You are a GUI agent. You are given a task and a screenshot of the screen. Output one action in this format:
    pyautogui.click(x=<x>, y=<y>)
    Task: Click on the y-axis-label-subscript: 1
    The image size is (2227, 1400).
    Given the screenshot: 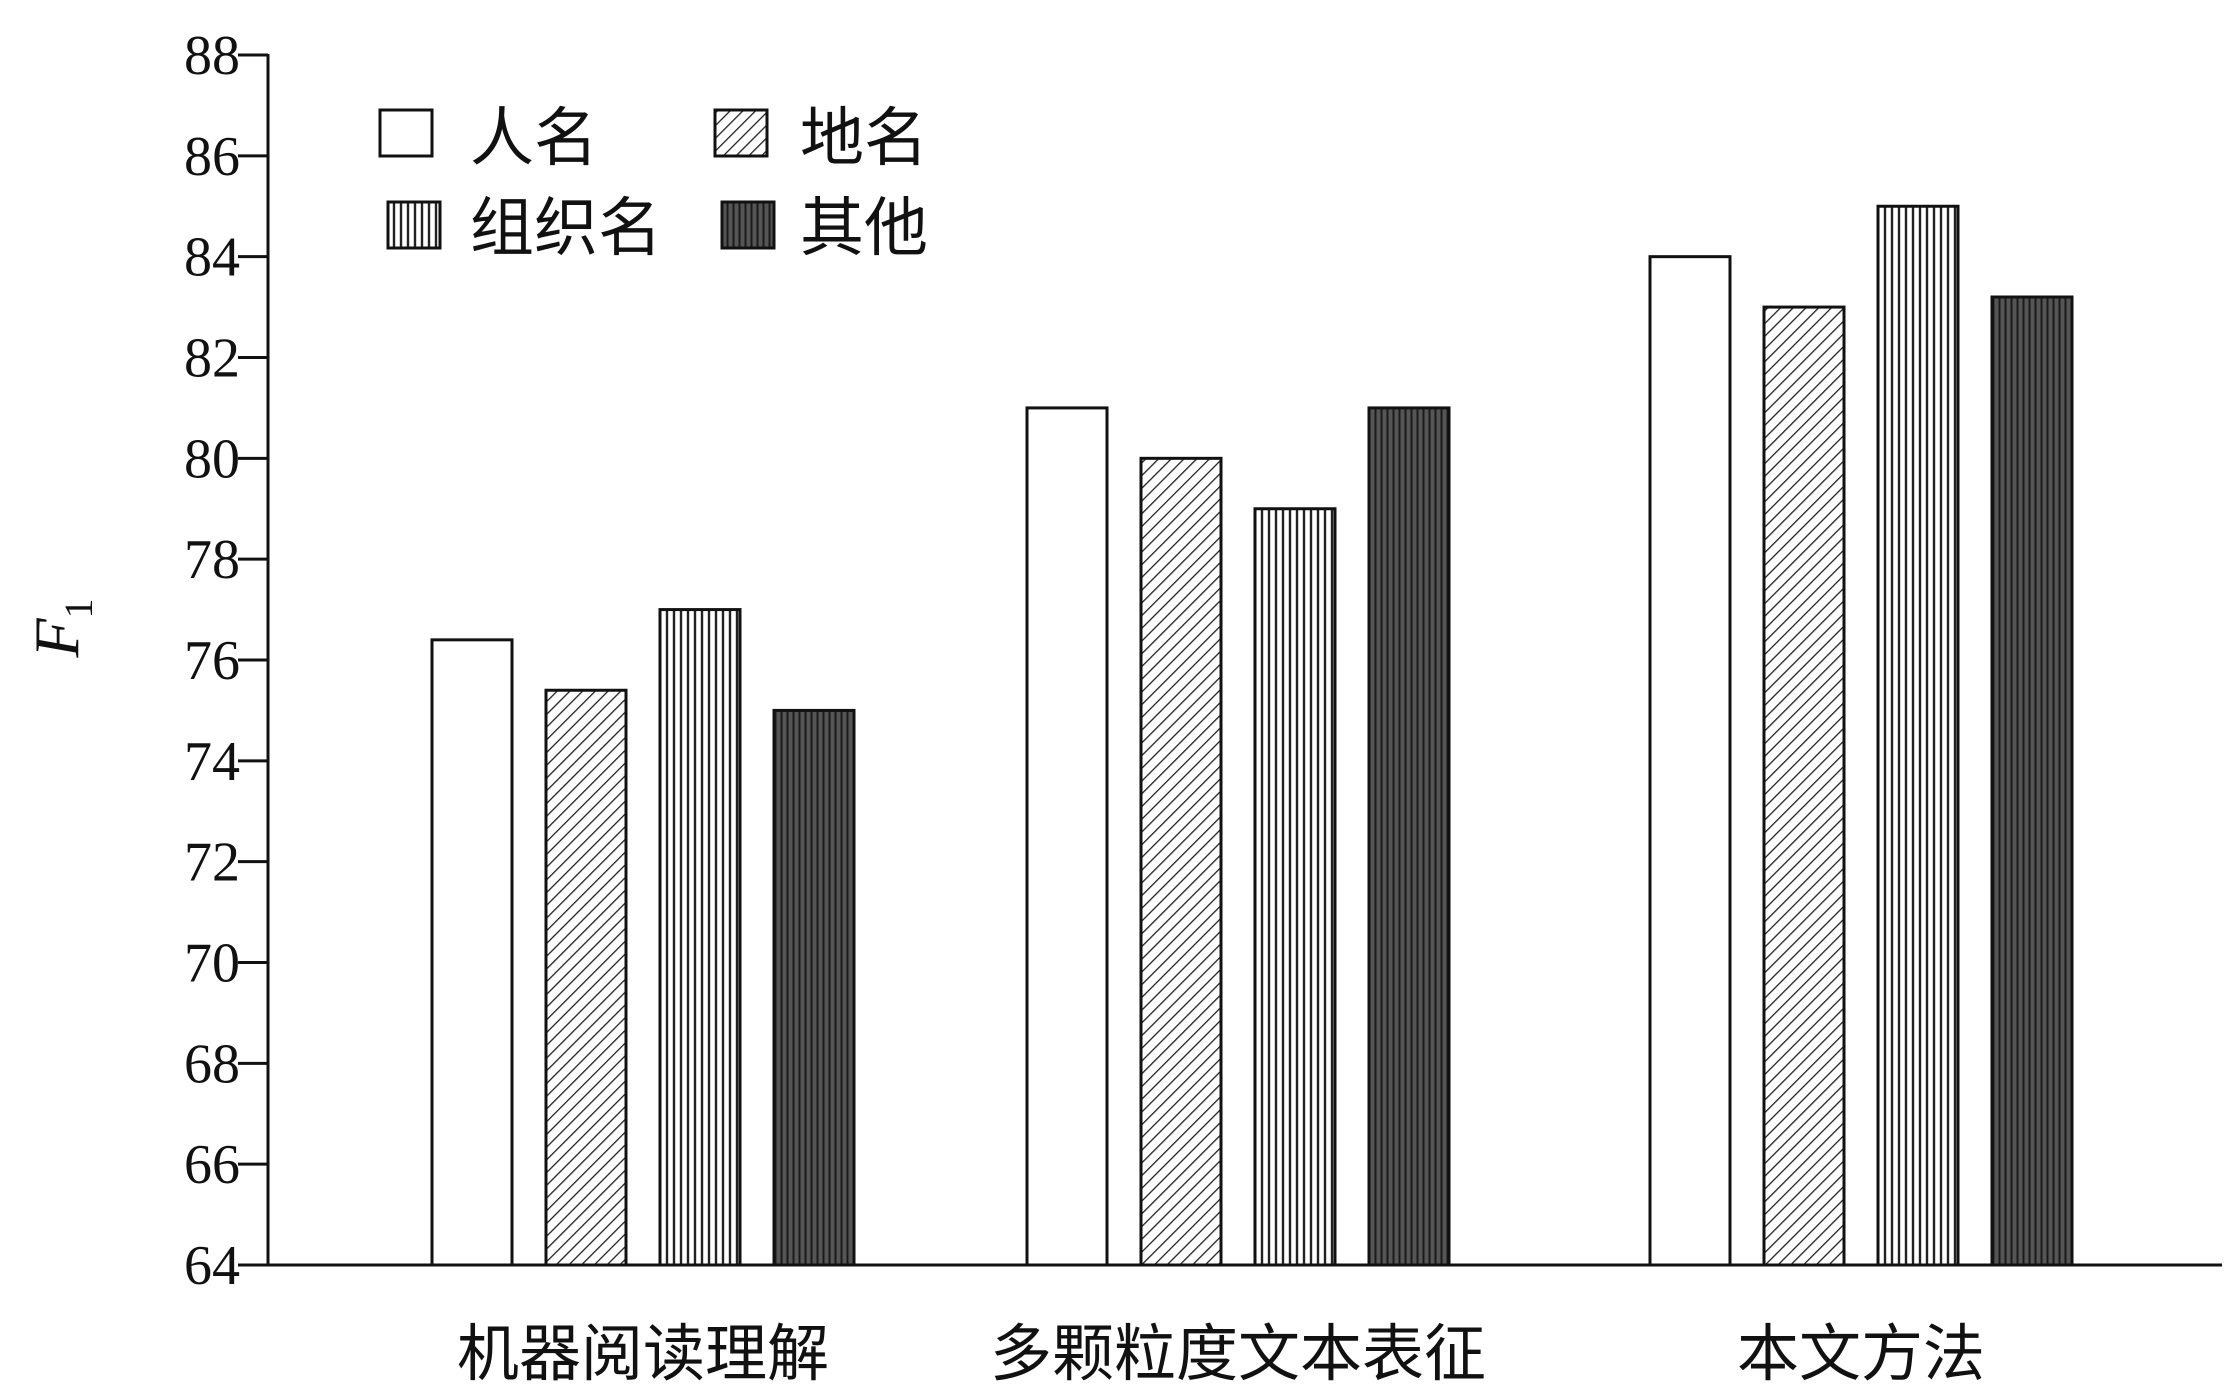 What is the action you would take?
    pyautogui.click(x=78, y=608)
    